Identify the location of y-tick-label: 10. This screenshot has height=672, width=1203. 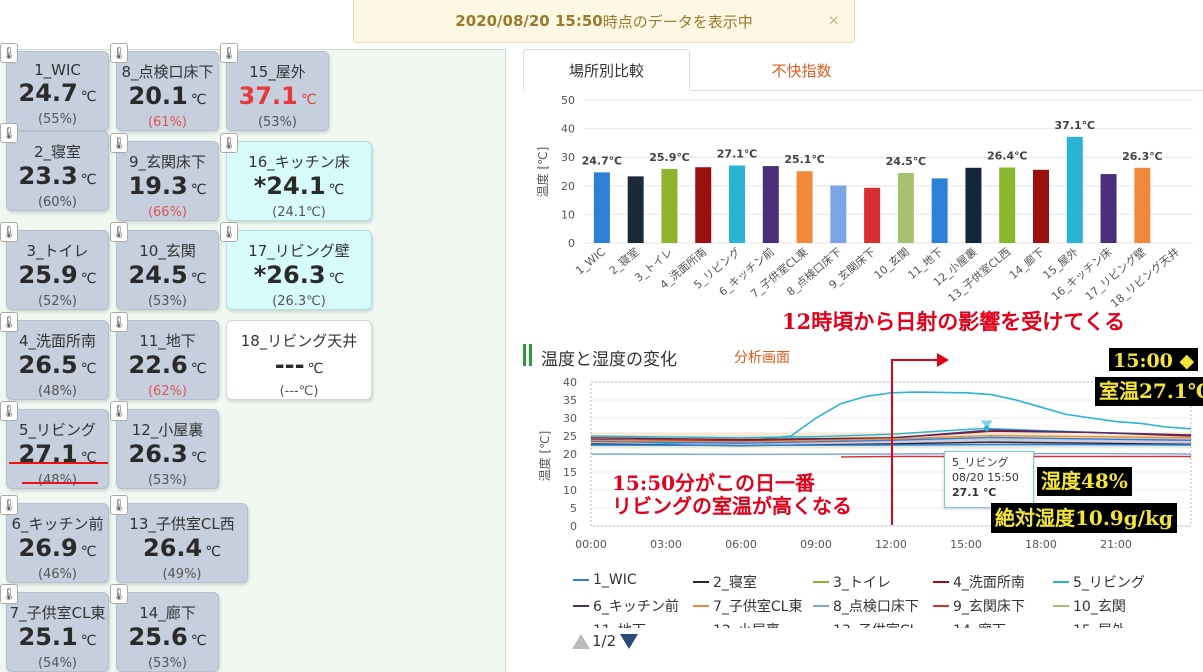
(568, 214).